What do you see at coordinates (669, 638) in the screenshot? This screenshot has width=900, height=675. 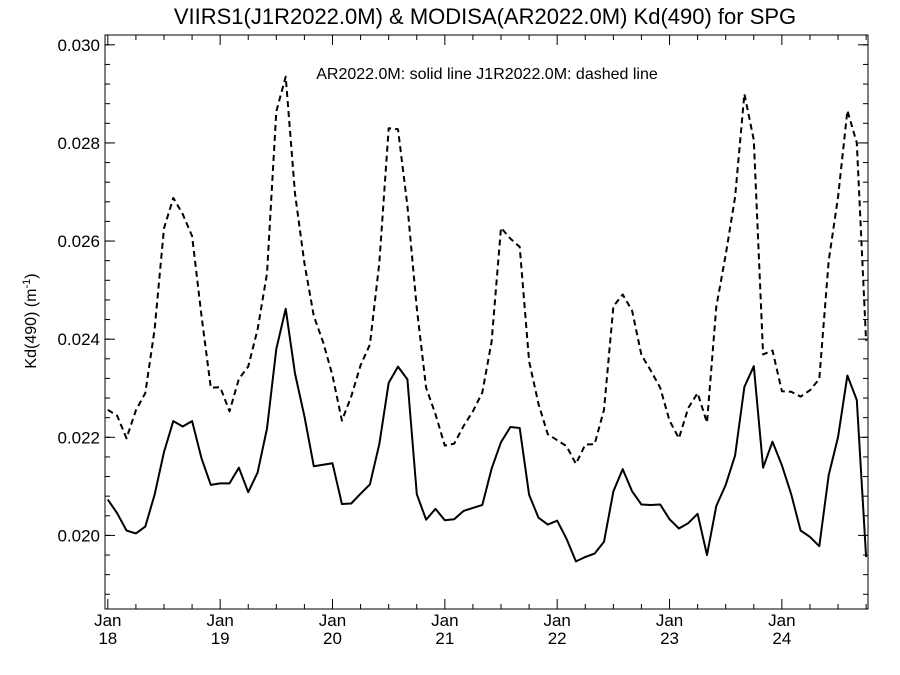 I see `x-tick-label-year: 23` at bounding box center [669, 638].